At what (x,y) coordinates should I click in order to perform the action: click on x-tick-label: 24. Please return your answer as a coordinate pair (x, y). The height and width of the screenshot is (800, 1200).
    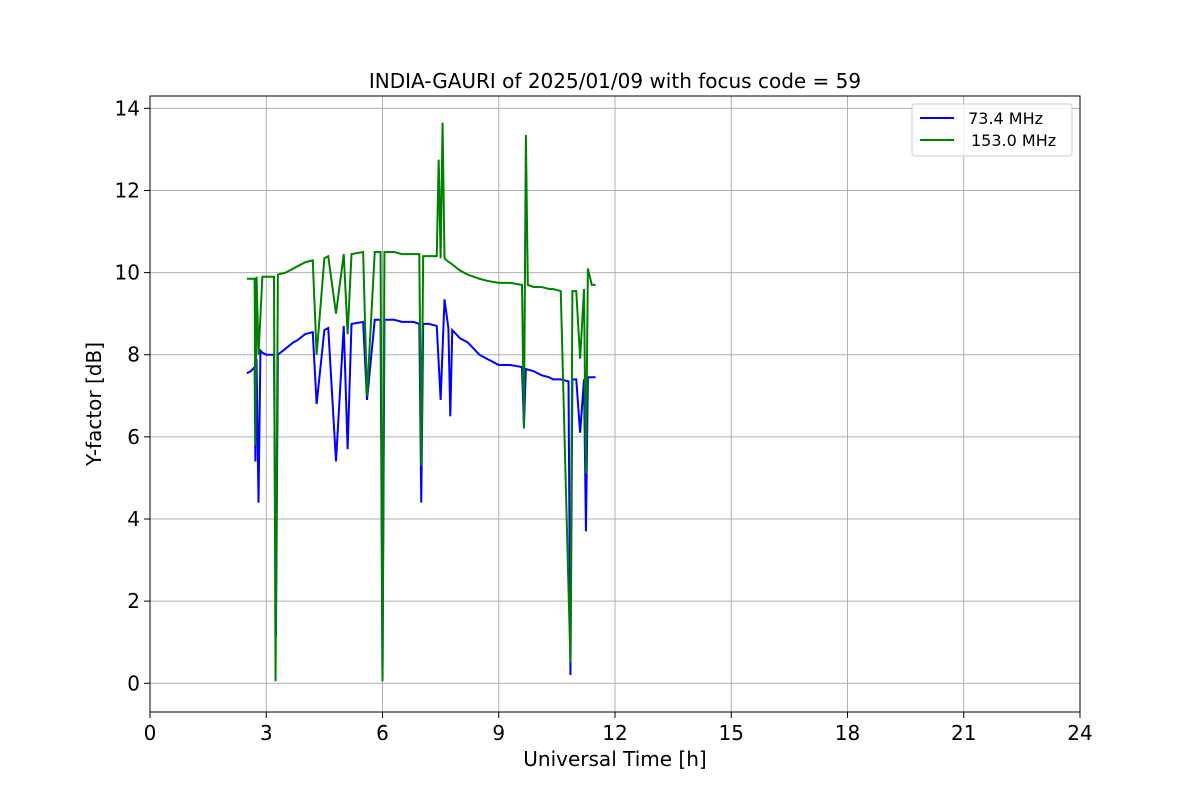
    Looking at the image, I should click on (1079, 733).